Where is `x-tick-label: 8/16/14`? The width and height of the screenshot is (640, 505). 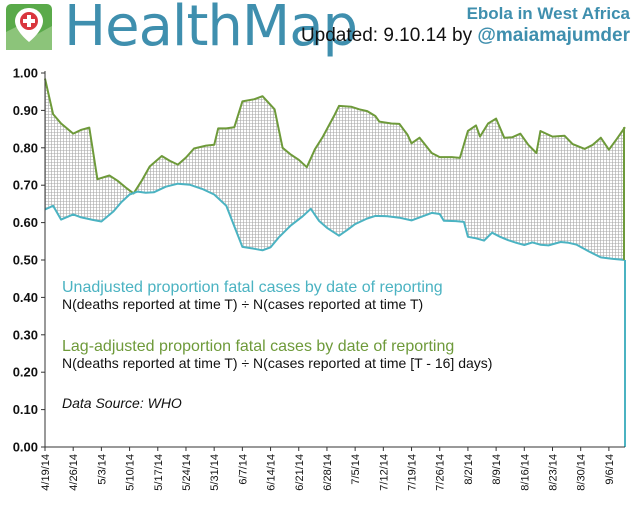
x-tick-label: 8/16/14 is located at coordinates (525, 472).